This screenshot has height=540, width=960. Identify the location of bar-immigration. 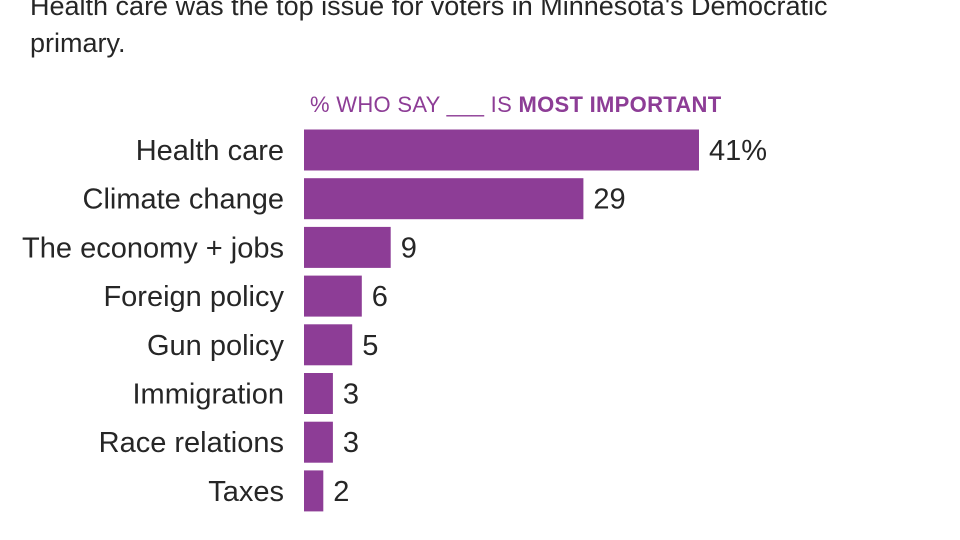
(318, 393).